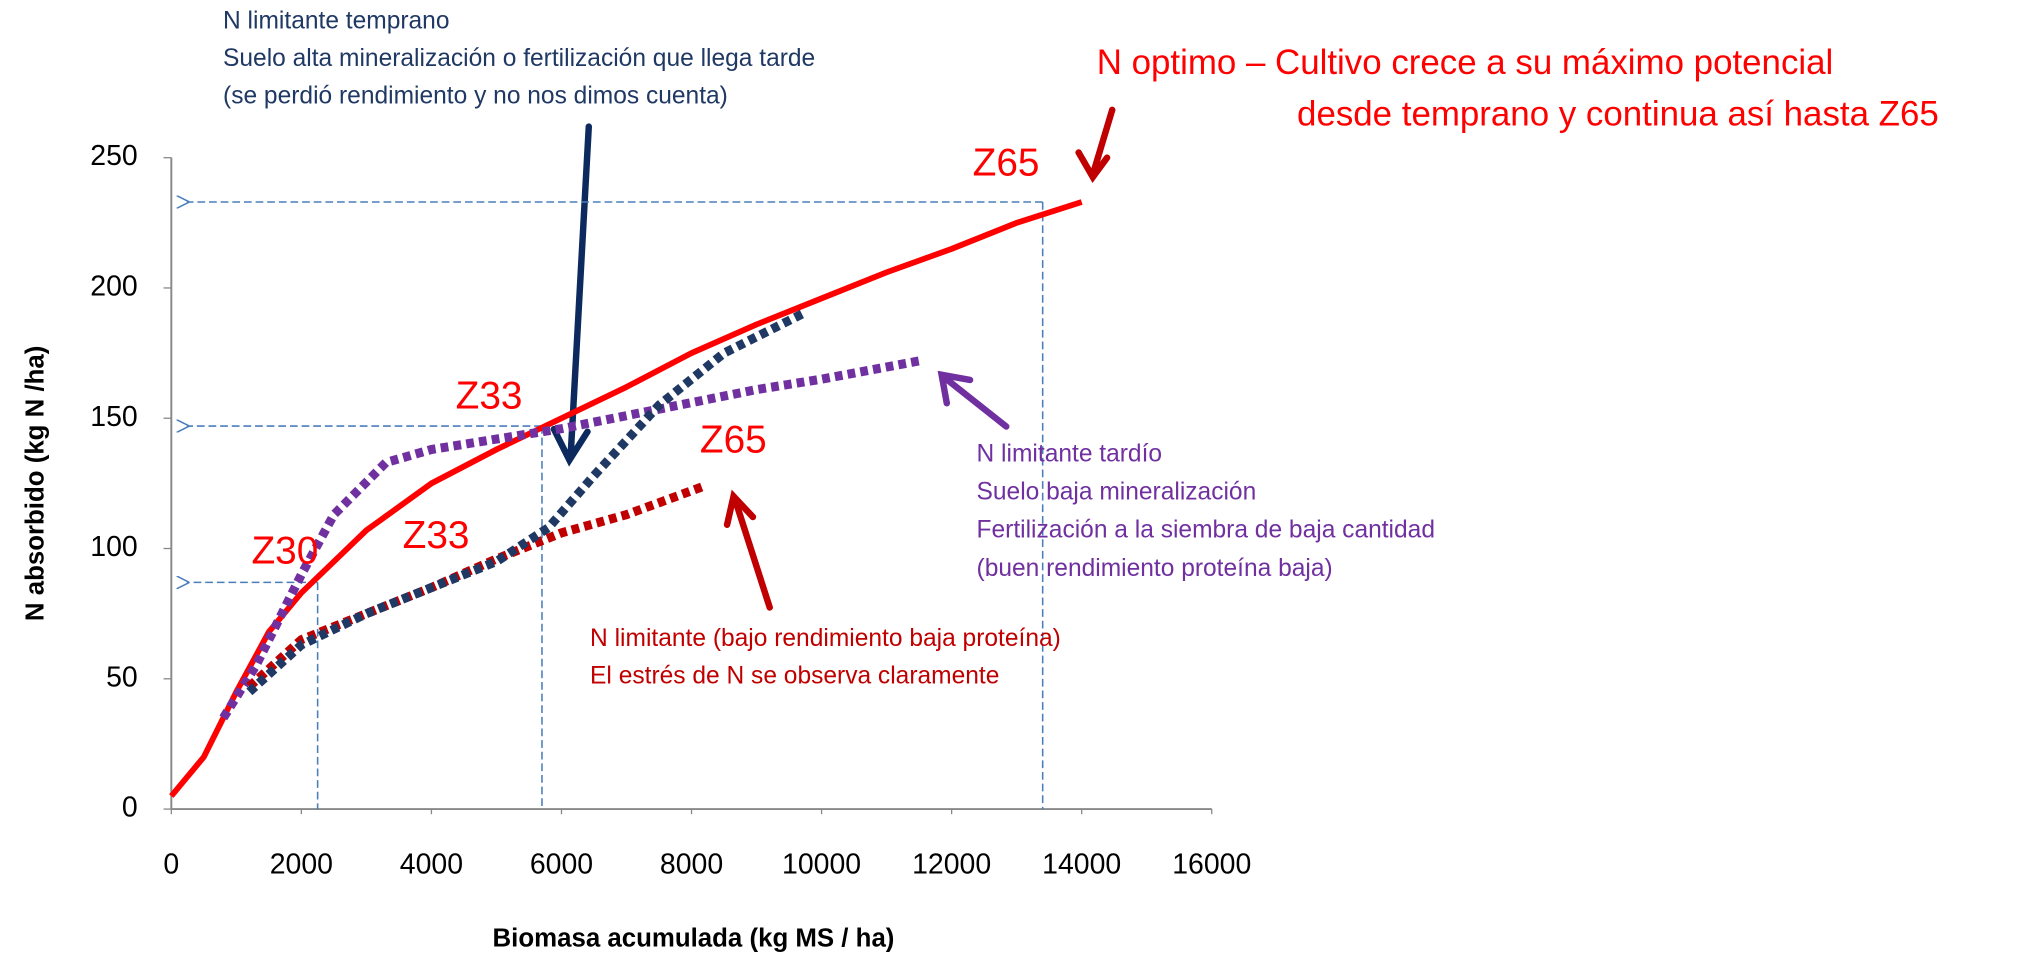 This screenshot has width=2028, height=959. What do you see at coordinates (336, 20) in the screenshot?
I see `annotation-line: N limitante temprano` at bounding box center [336, 20].